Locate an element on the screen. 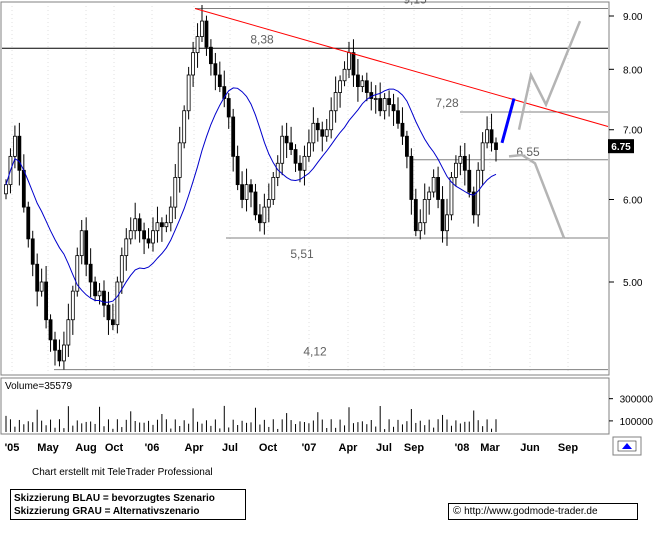  source-link: http://www.godmode-trader.de is located at coordinates (531, 511).